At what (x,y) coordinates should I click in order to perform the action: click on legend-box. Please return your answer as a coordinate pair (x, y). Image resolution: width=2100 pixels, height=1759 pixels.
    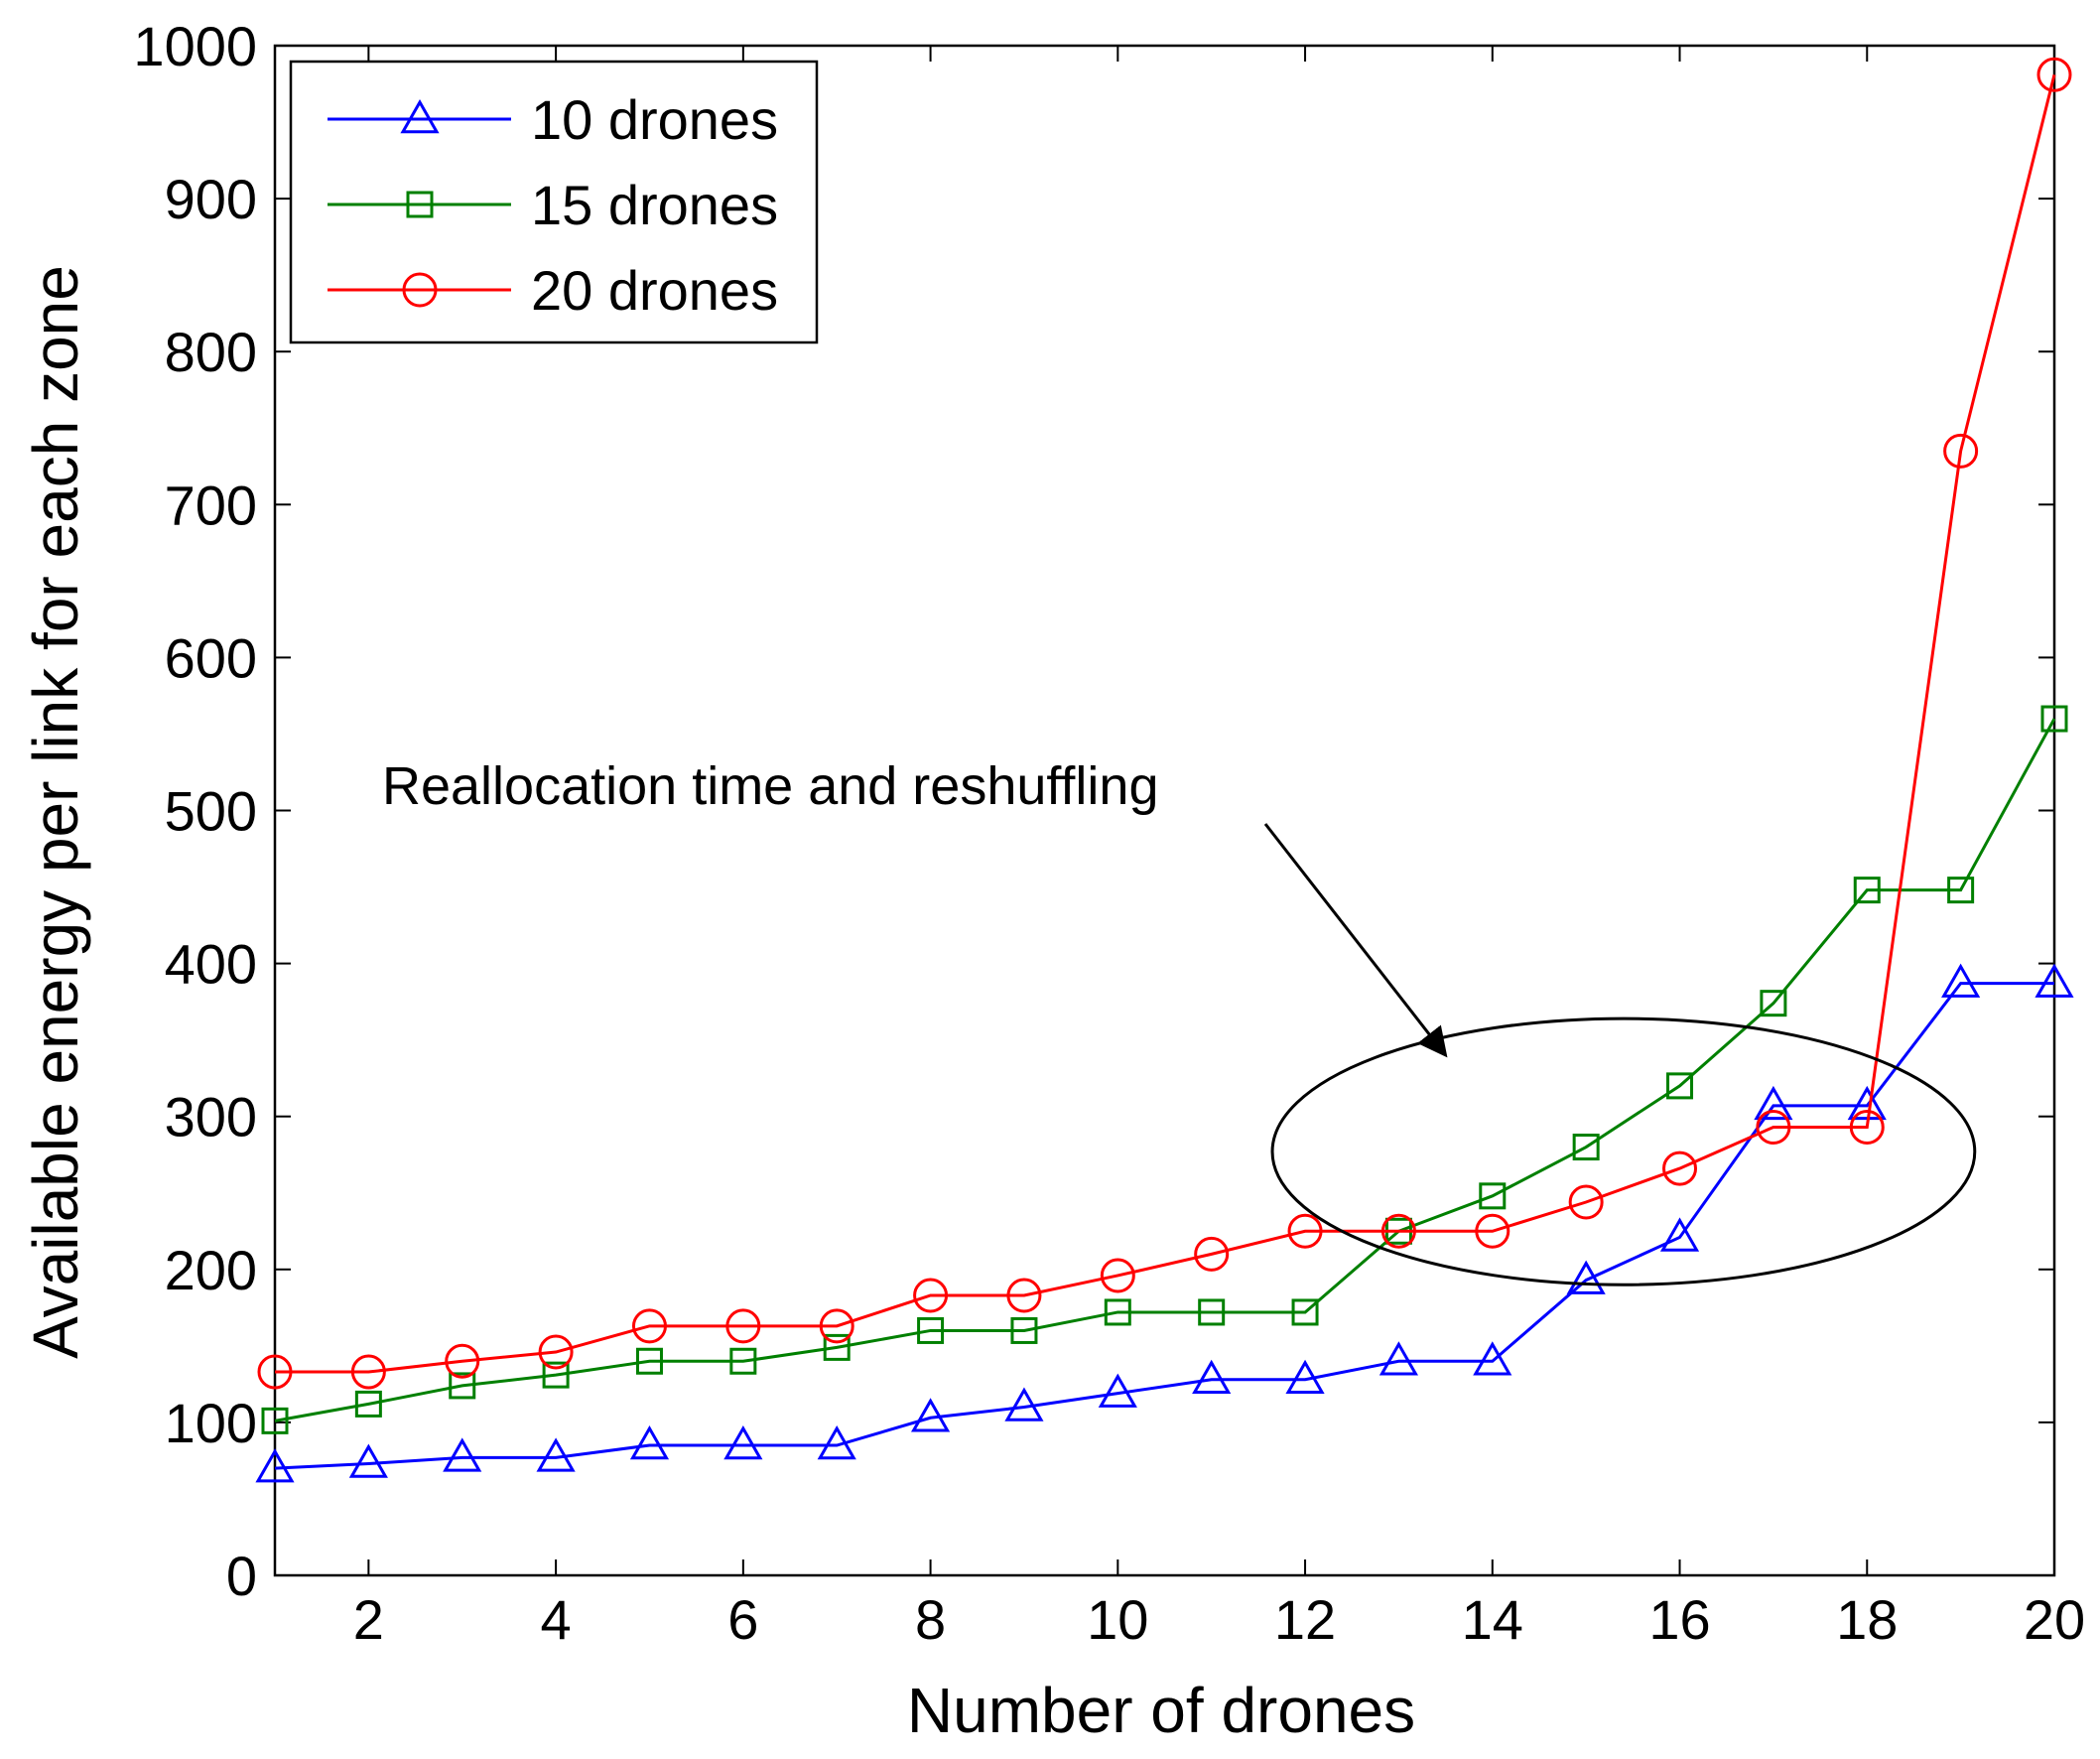
    Looking at the image, I should click on (554, 202).